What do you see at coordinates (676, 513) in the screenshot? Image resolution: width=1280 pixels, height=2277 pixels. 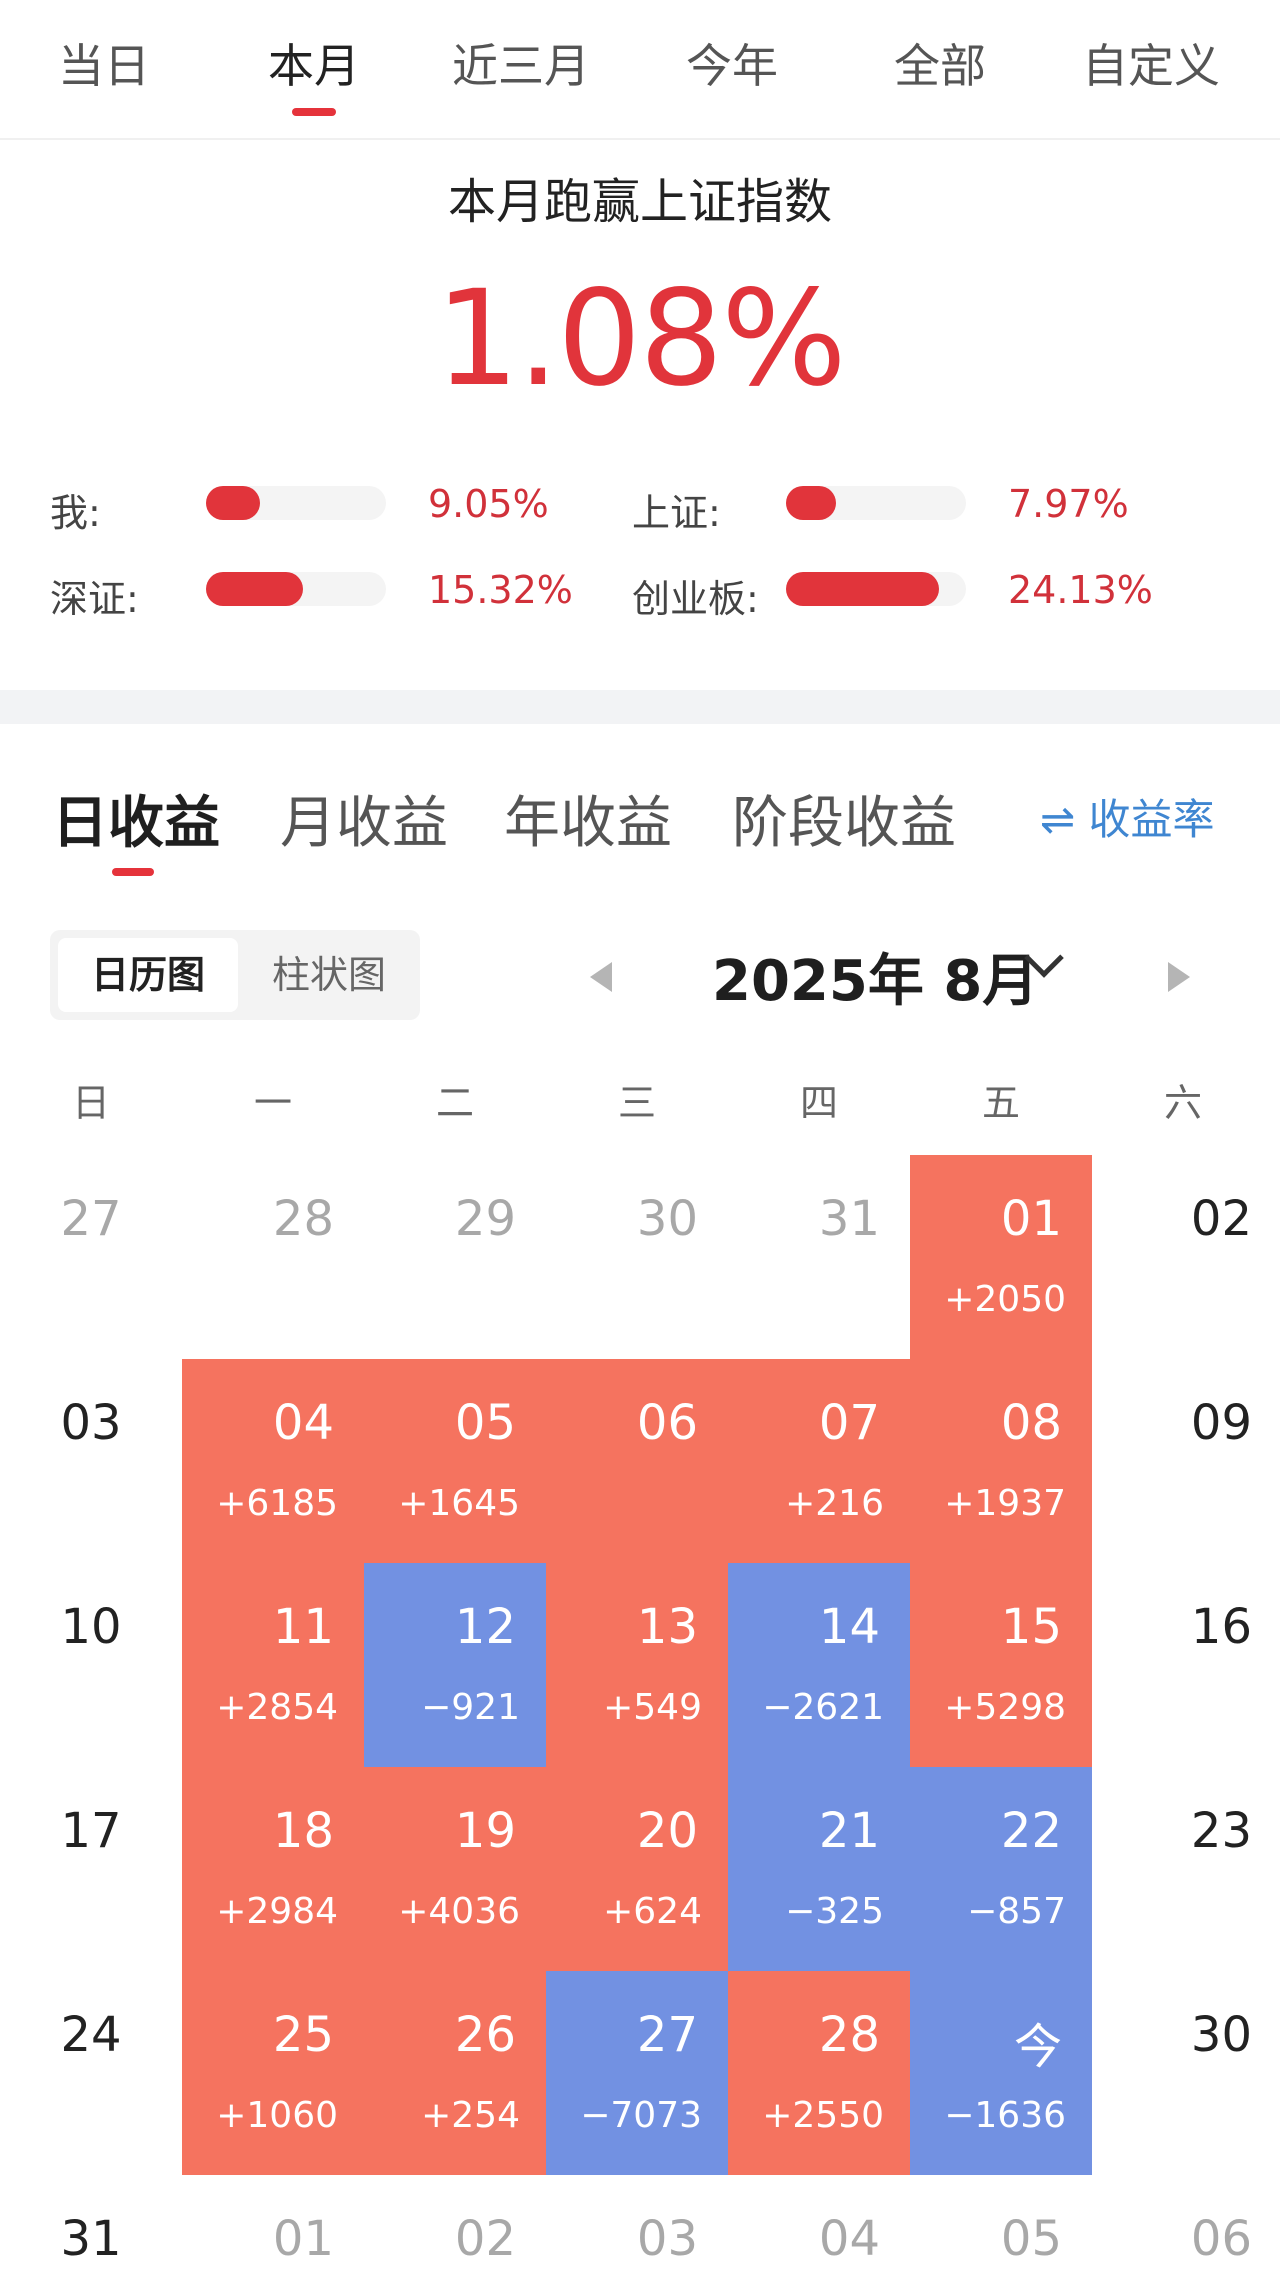 I see `shanghai-index-label: 上证:` at bounding box center [676, 513].